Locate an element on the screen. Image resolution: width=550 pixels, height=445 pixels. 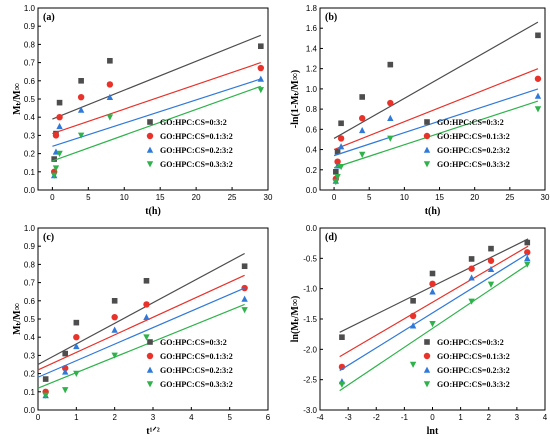
y-tick-label: 0.4 is located at coordinates (30, 117).